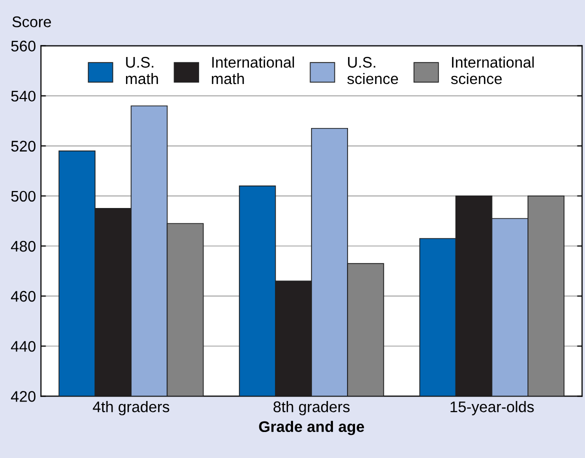  Describe the element at coordinates (492, 408) in the screenshot. I see `x-tick-label: 15-year-olds` at that location.